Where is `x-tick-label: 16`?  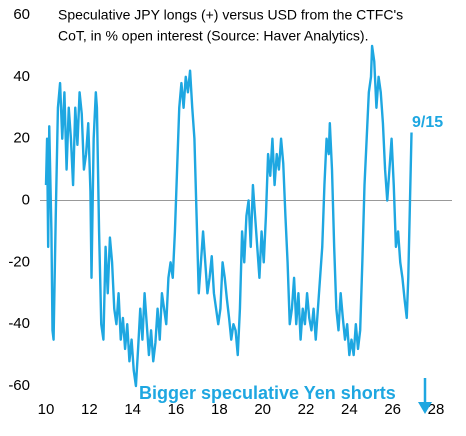 x-tick-label: 16 is located at coordinates (176, 409).